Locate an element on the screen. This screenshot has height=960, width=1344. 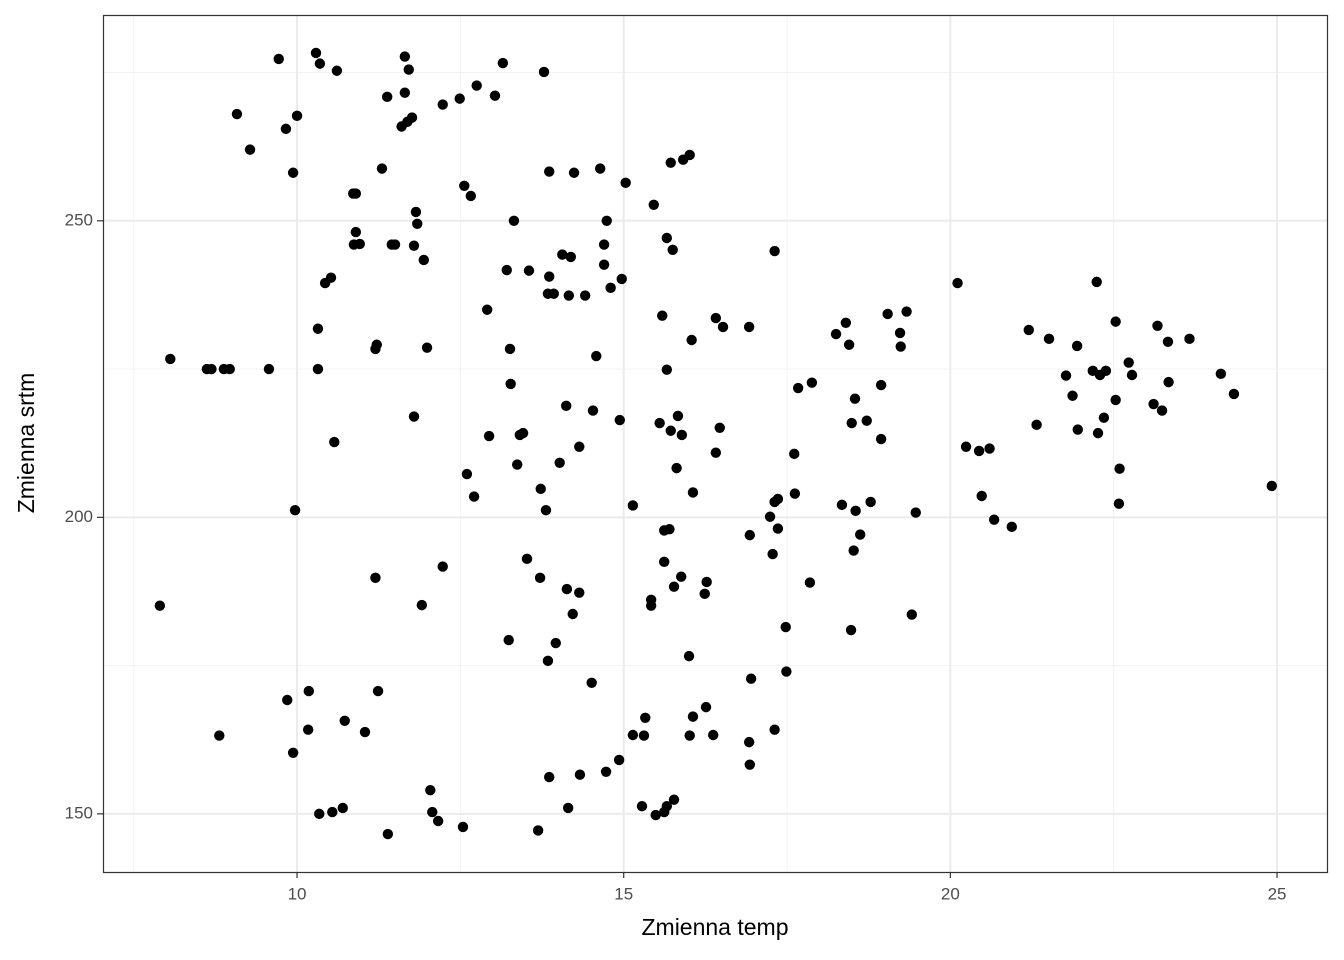
y-tick-label: 250 is located at coordinates (79, 219).